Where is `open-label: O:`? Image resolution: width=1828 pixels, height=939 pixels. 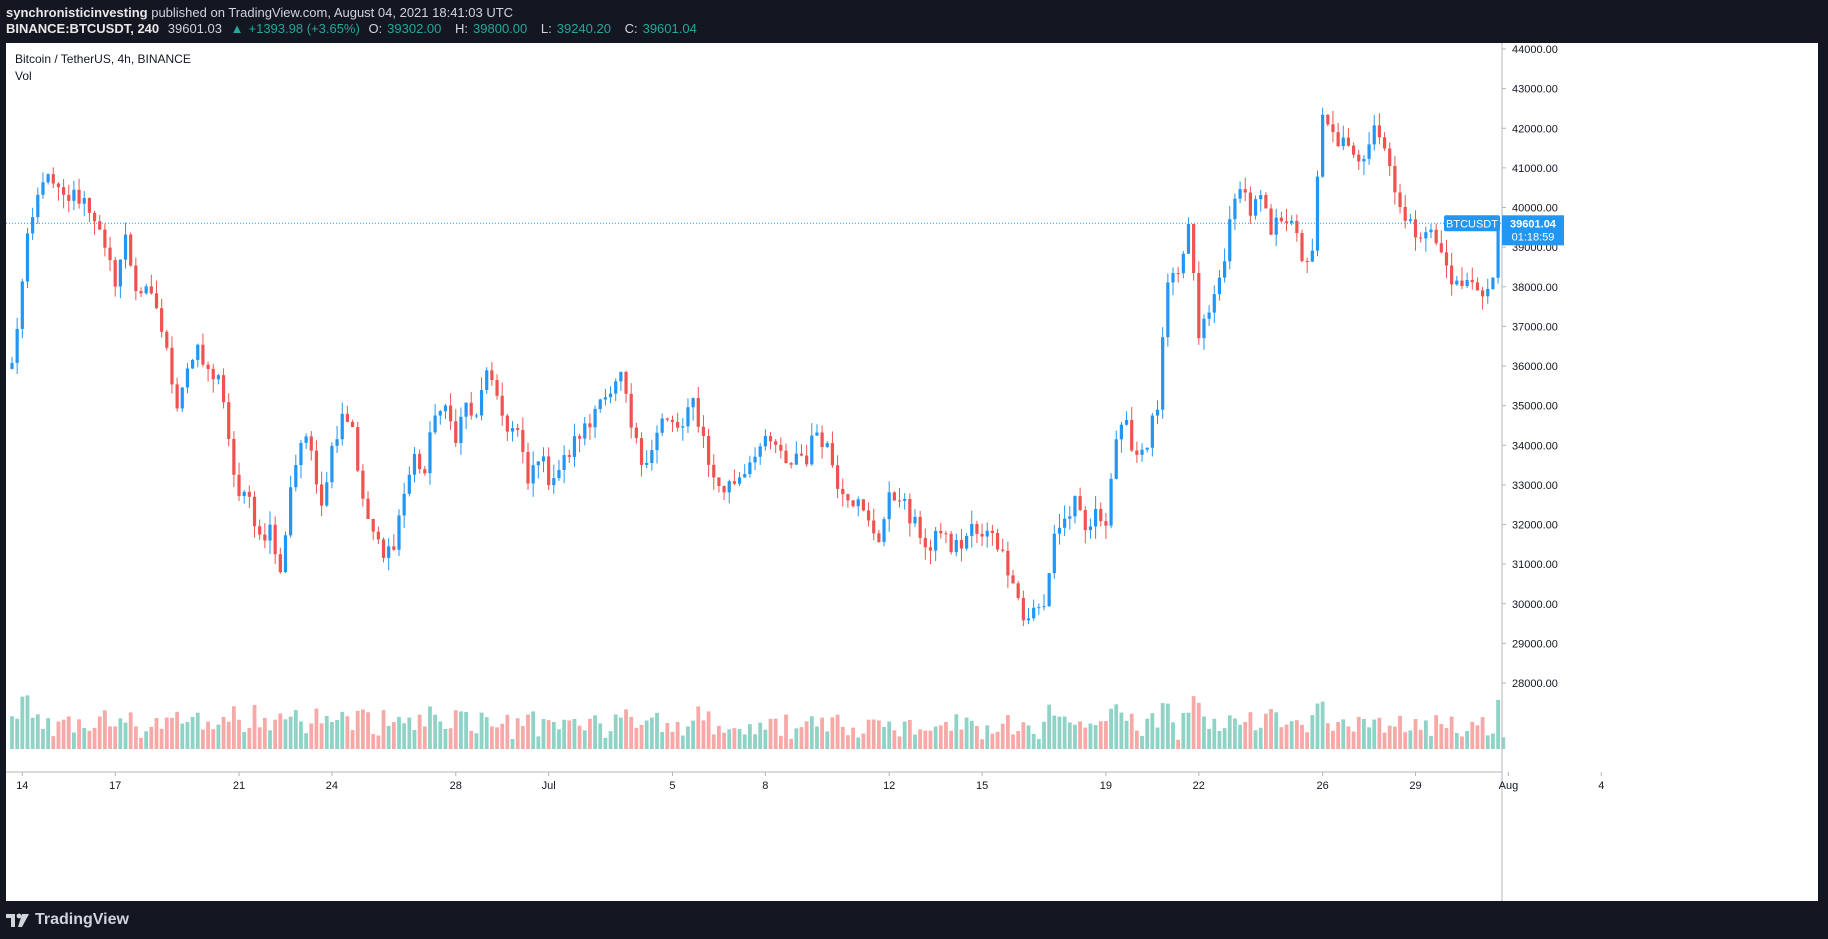
open-label: O: is located at coordinates (375, 28).